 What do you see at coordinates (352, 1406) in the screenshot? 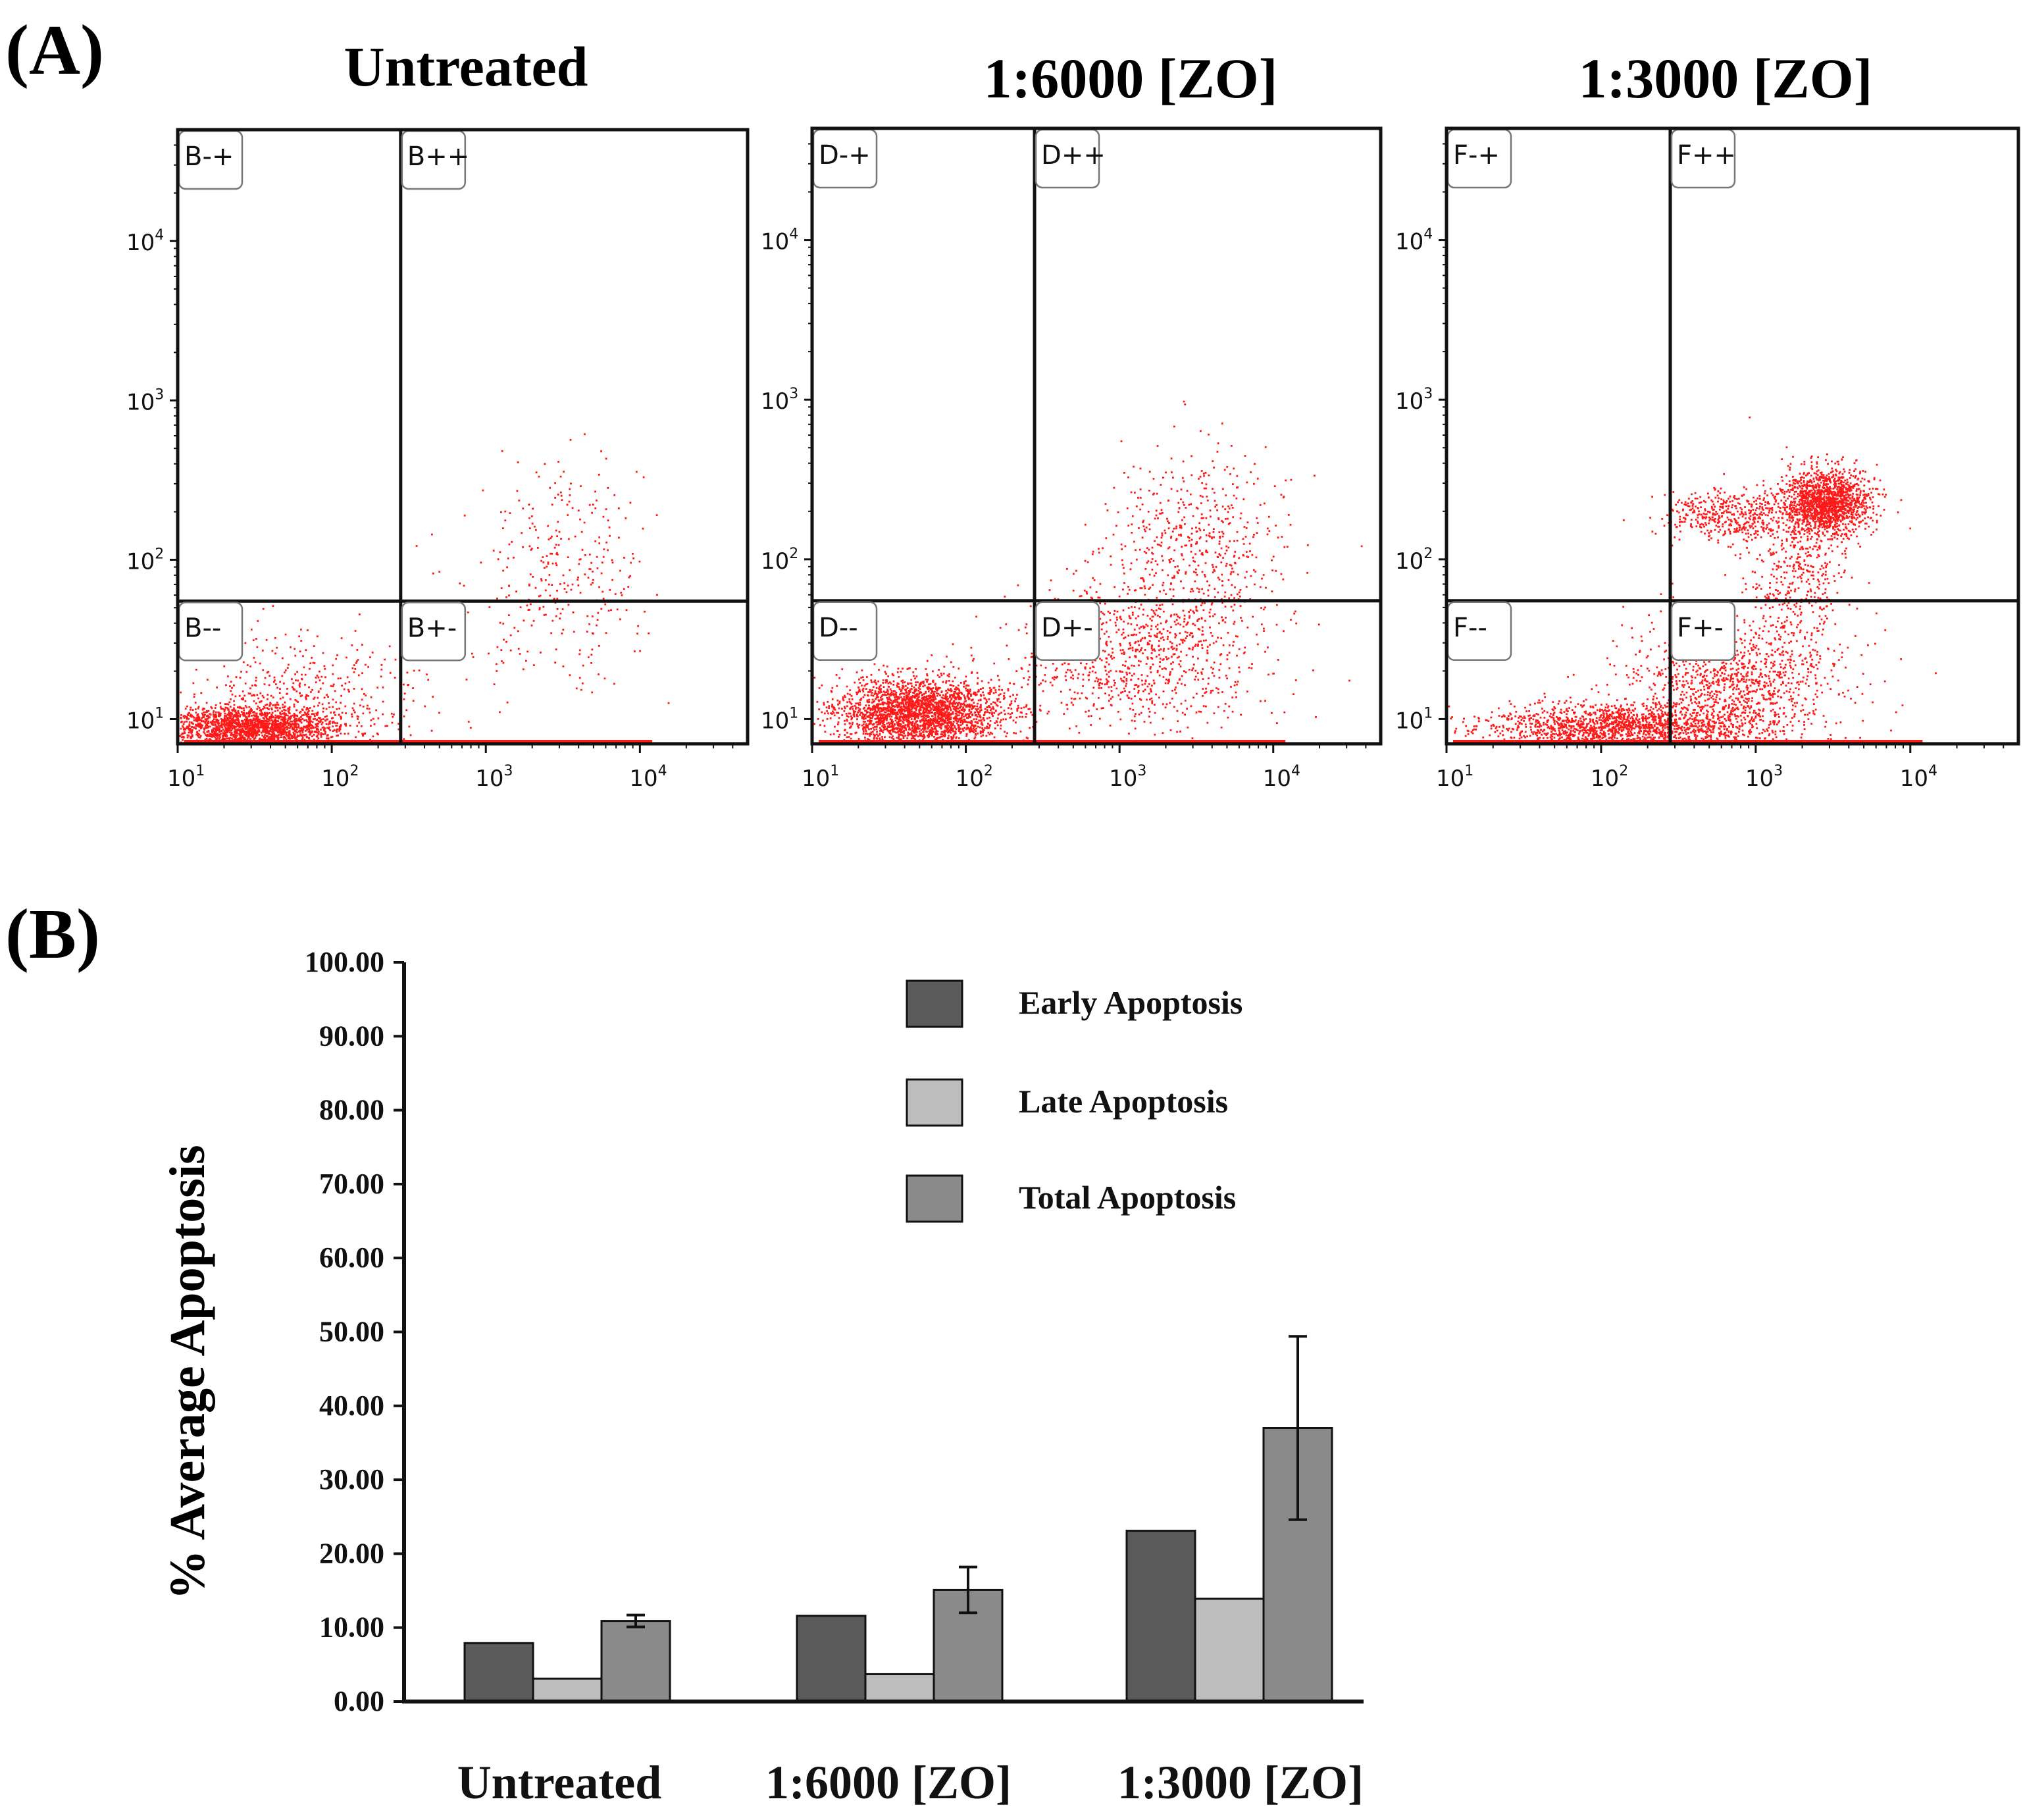
I see `y-tick-label: 40.00` at bounding box center [352, 1406].